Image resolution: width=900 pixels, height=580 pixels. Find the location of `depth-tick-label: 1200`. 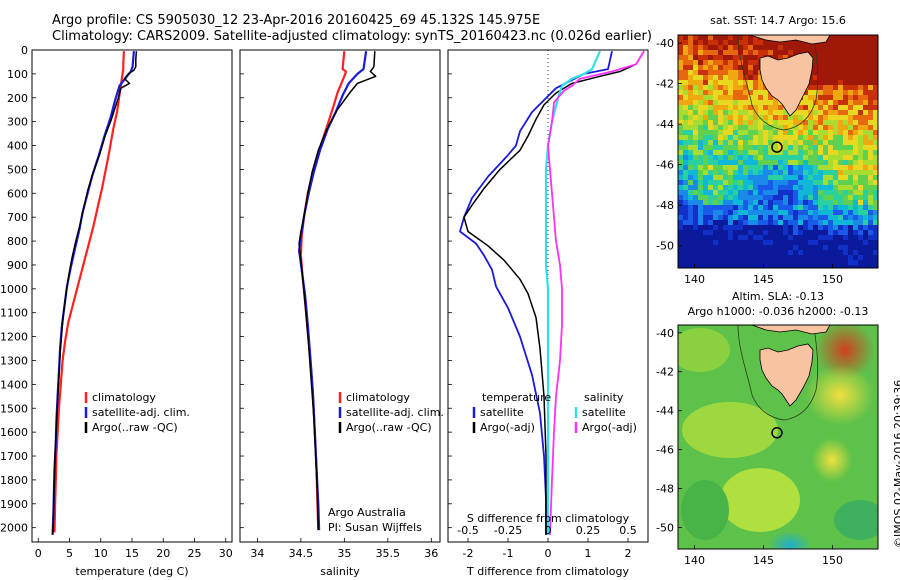

depth-tick-label: 1200 is located at coordinates (14, 337).